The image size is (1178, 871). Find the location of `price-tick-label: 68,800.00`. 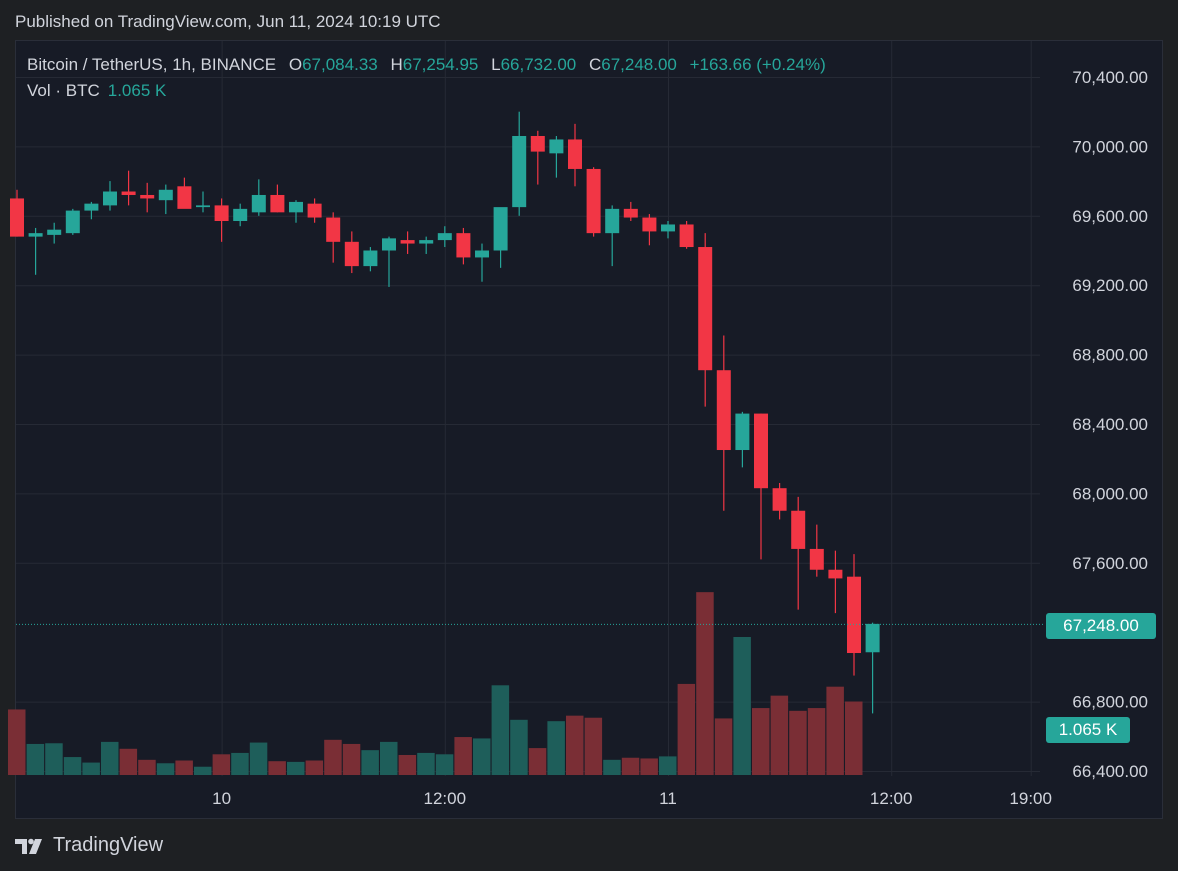

price-tick-label: 68,800.00 is located at coordinates (1110, 355).